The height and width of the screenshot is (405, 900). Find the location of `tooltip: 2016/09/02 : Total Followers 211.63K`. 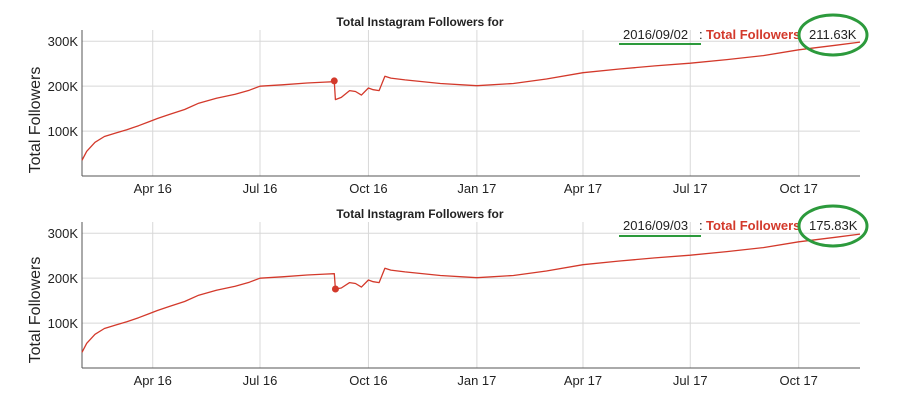

tooltip: 2016/09/02 : Total Followers 211.63K is located at coordinates (744, 35).